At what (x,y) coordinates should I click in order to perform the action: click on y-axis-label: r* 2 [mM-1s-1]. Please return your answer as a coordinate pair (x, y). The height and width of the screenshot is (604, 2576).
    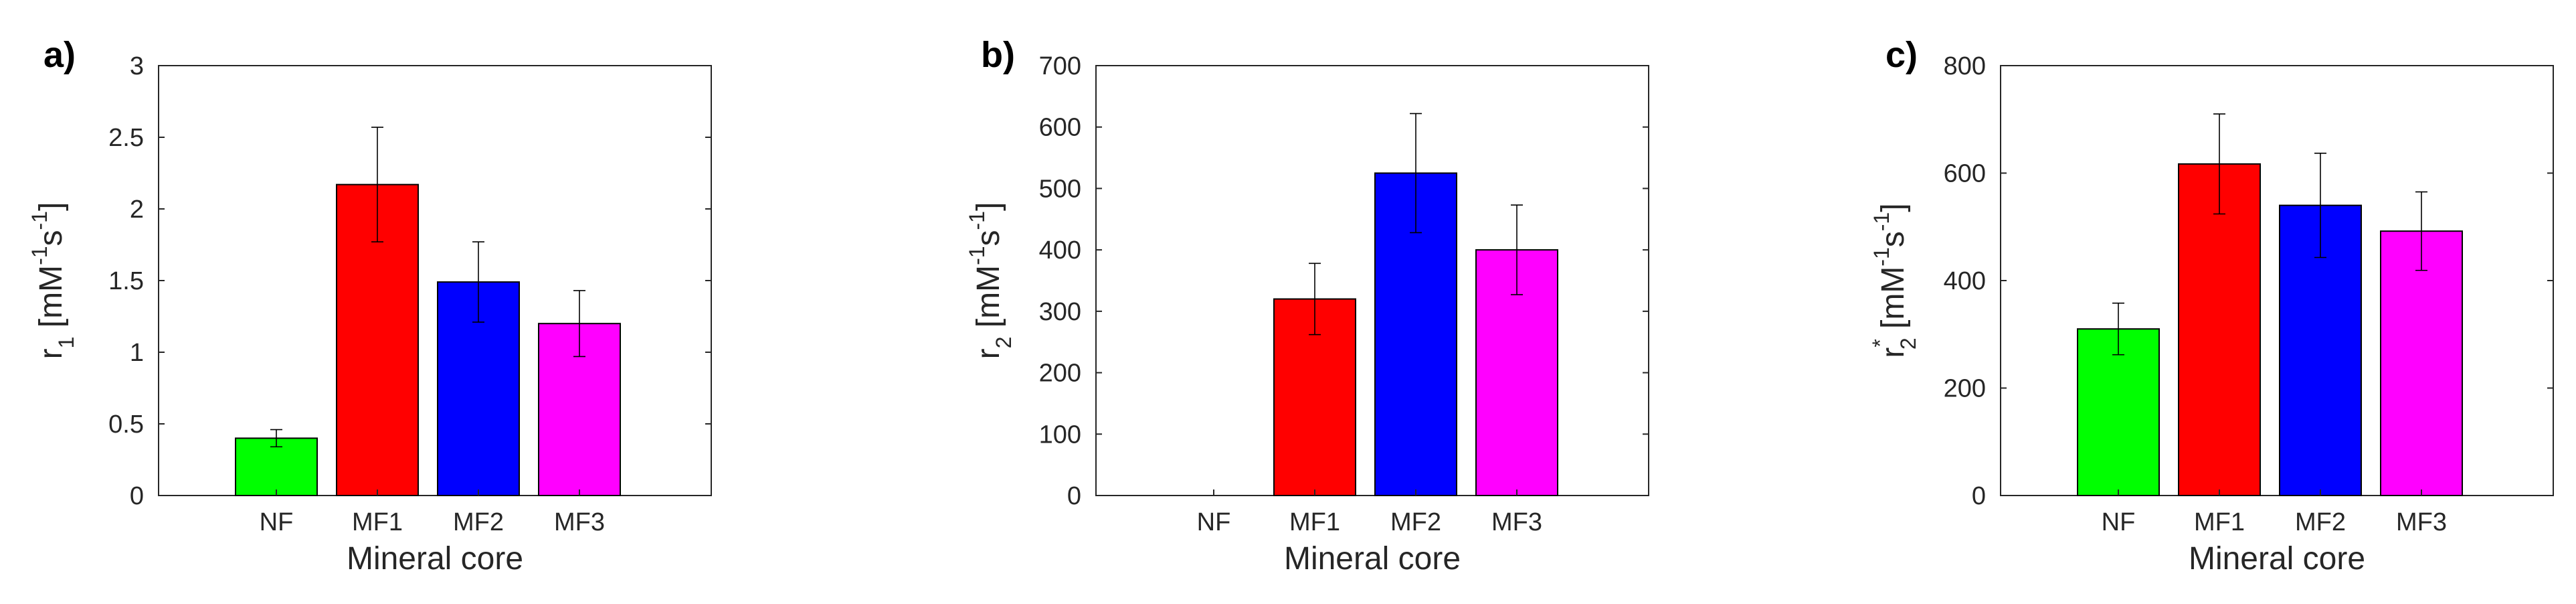
    Looking at the image, I should click on (1894, 280).